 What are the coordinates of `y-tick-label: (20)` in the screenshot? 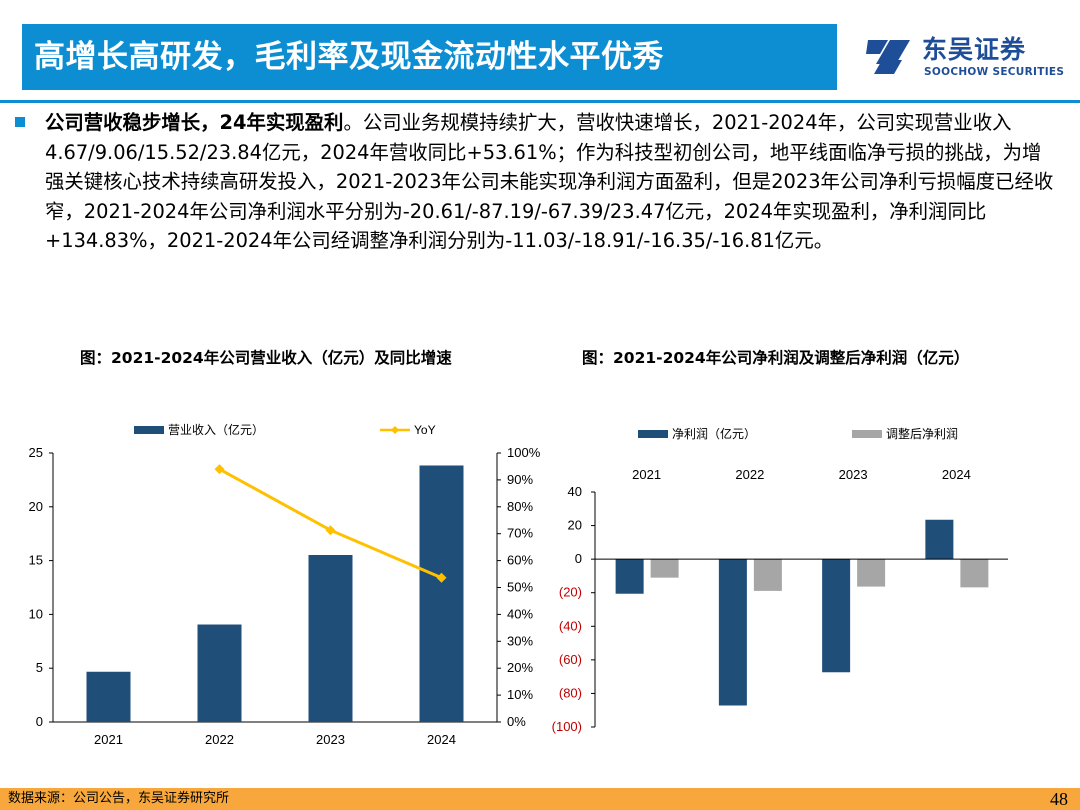 It's located at (570, 592).